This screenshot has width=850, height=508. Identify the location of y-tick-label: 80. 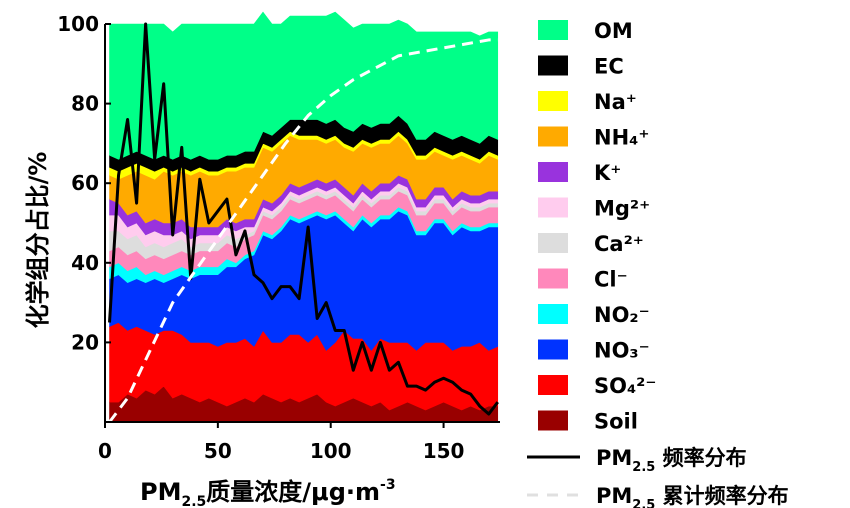
(85, 104).